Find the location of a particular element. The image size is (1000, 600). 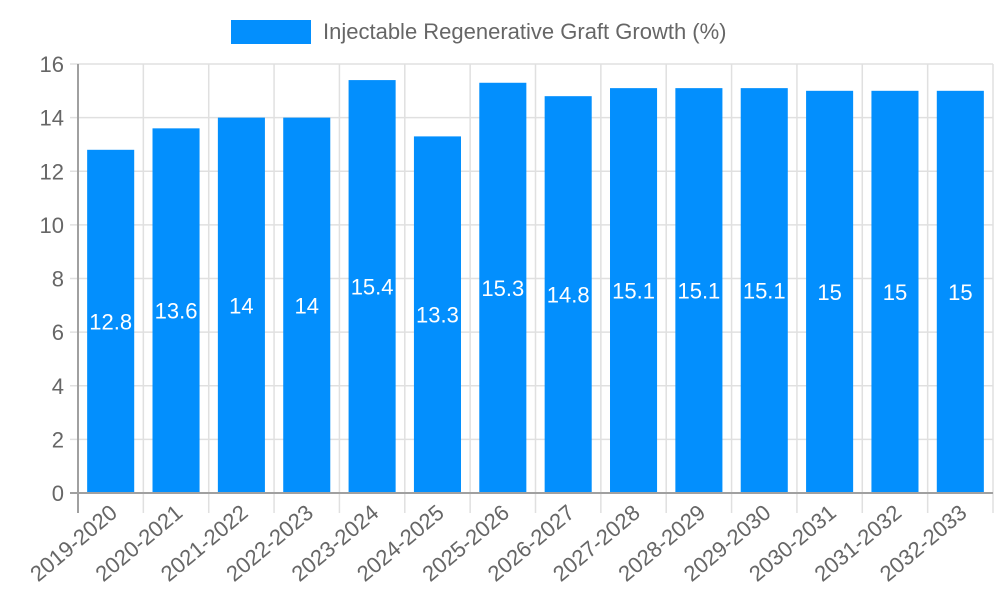

y-tick-label: 10 is located at coordinates (52, 225).